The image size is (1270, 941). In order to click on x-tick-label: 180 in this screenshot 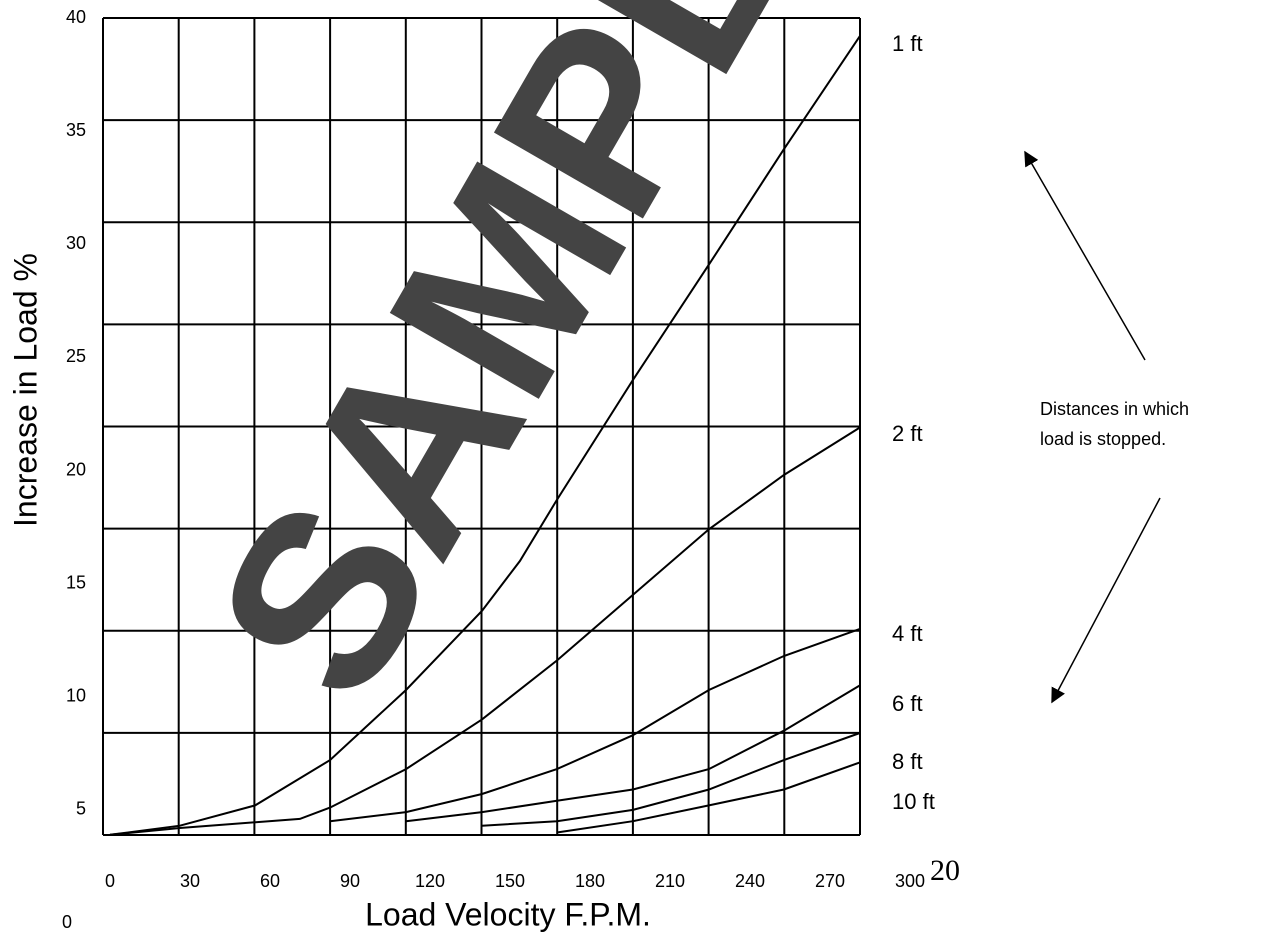, I will do `click(590, 881)`.